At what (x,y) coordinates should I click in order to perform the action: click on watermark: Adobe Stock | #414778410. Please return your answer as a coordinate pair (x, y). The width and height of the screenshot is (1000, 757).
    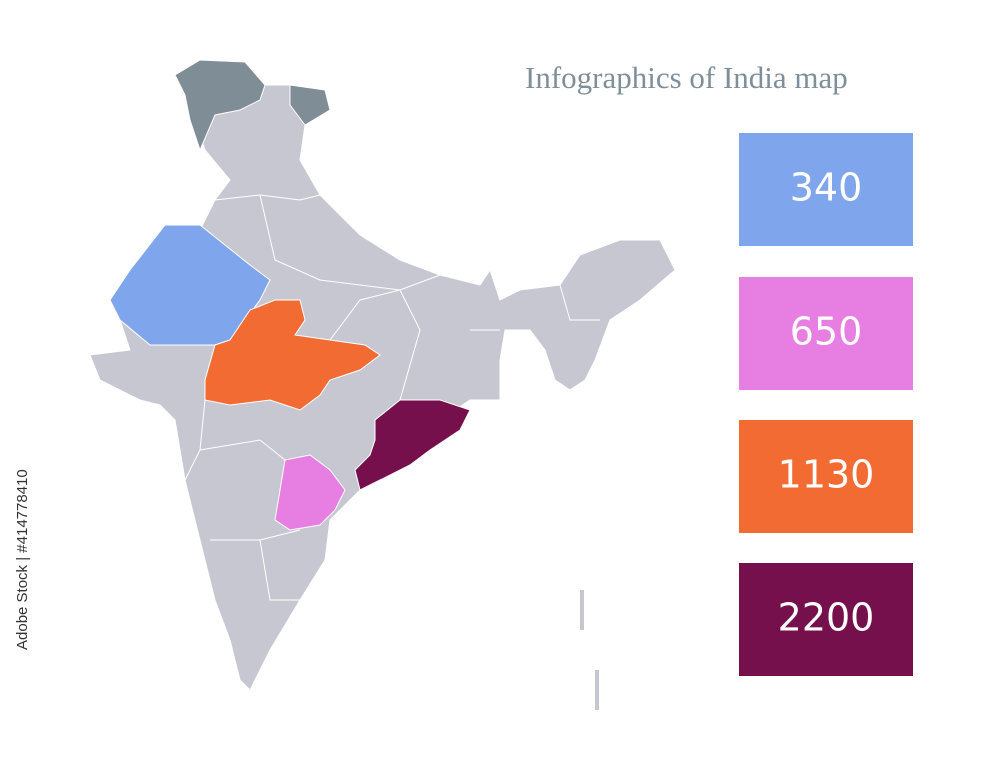
    Looking at the image, I should click on (22, 559).